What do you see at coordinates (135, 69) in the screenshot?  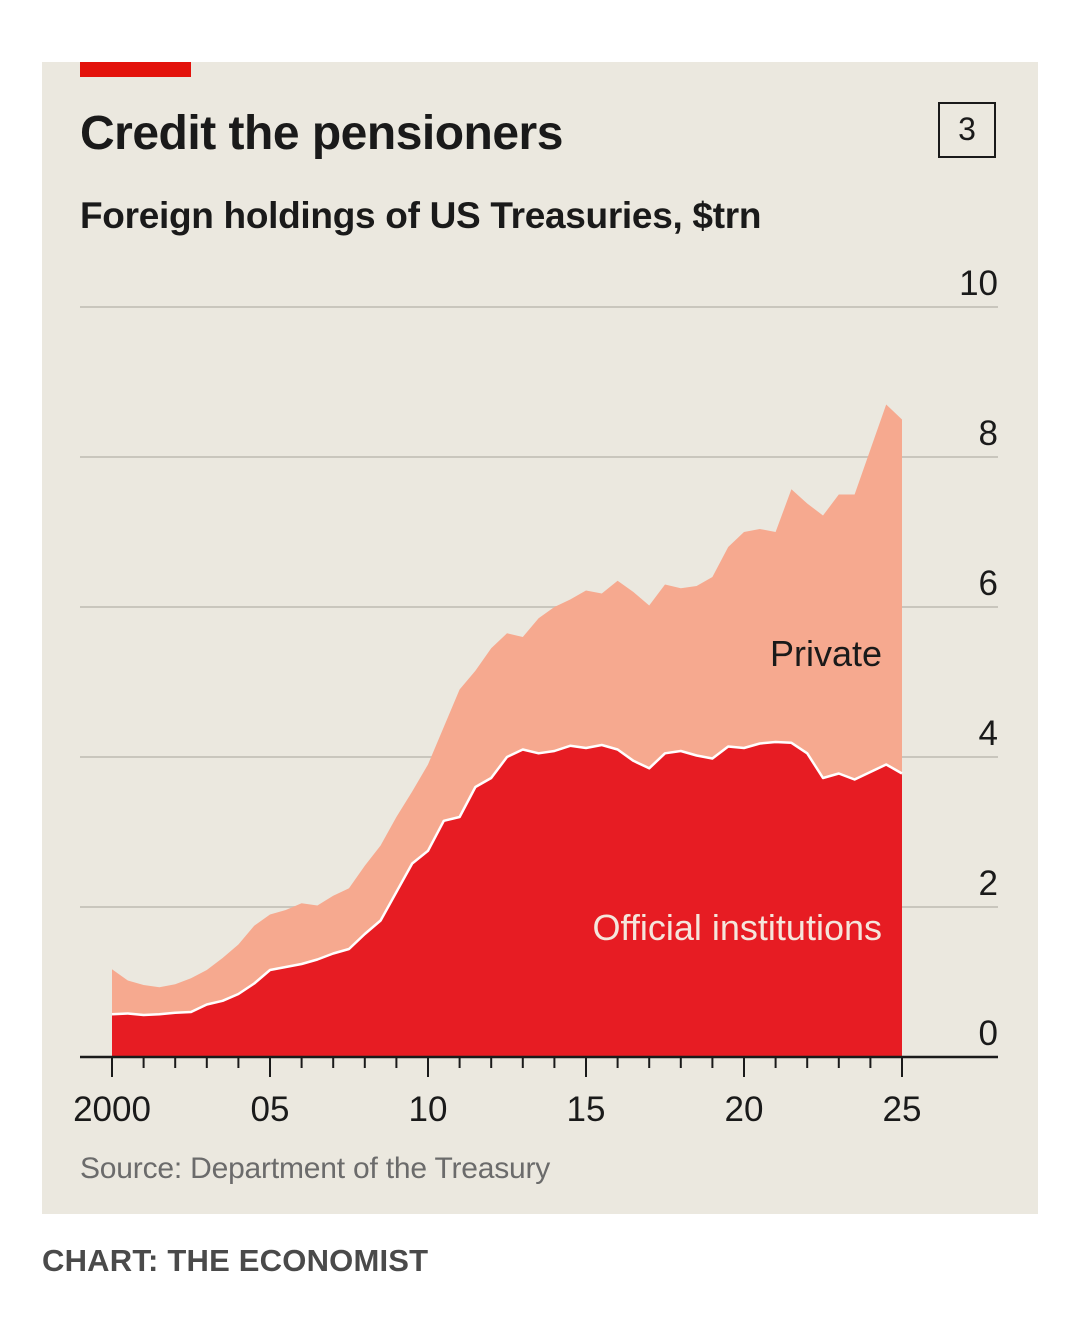 I see `red-tag-bar` at bounding box center [135, 69].